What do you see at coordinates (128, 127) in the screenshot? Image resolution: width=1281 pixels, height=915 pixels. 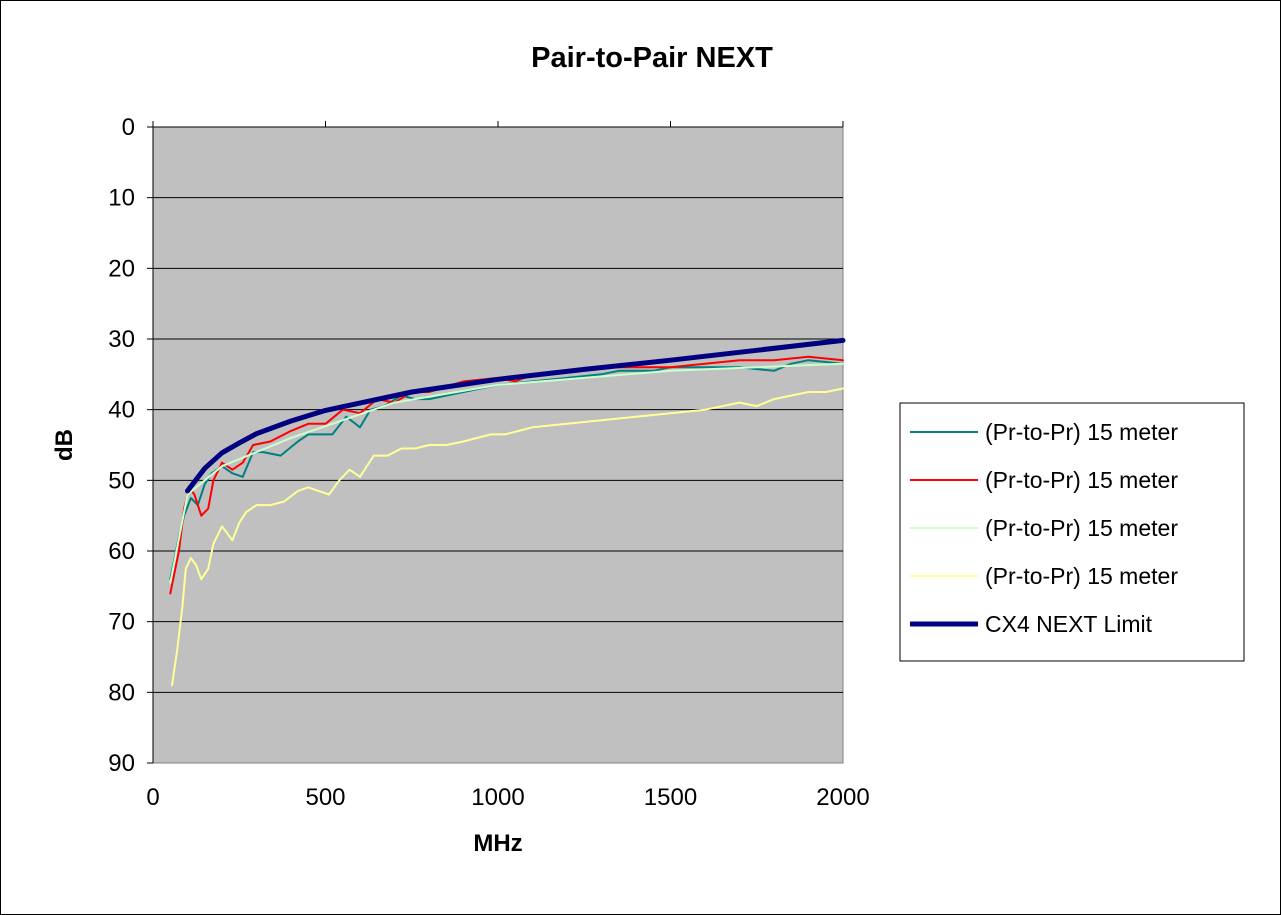 I see `y-tick-label: 0` at bounding box center [128, 127].